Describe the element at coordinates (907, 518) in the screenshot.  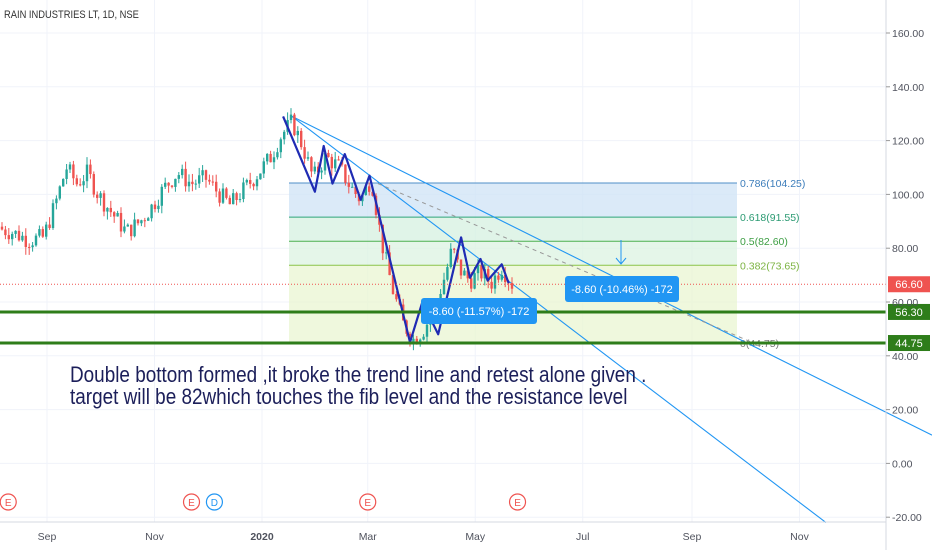
I see `price-tick-label: -20.00` at that location.